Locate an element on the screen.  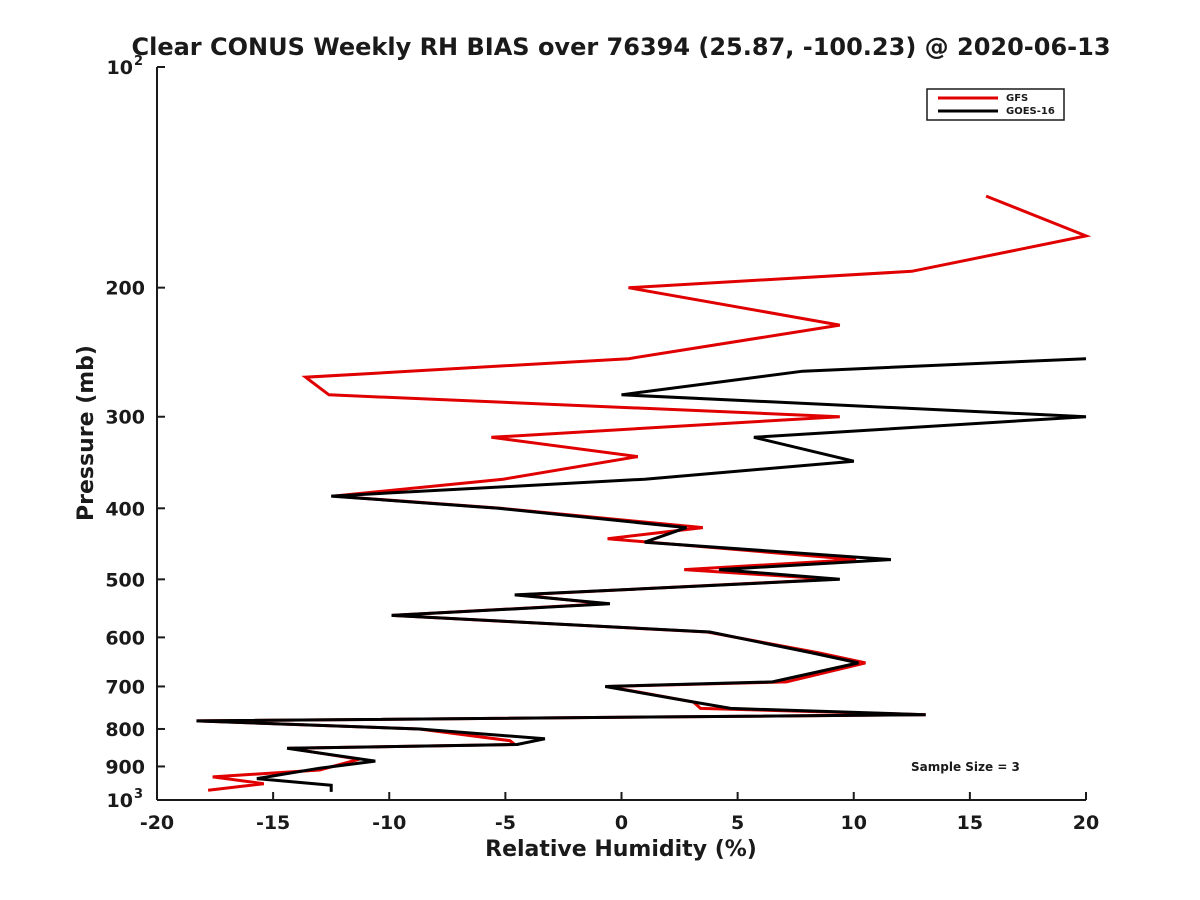
legend-box is located at coordinates (995, 104).